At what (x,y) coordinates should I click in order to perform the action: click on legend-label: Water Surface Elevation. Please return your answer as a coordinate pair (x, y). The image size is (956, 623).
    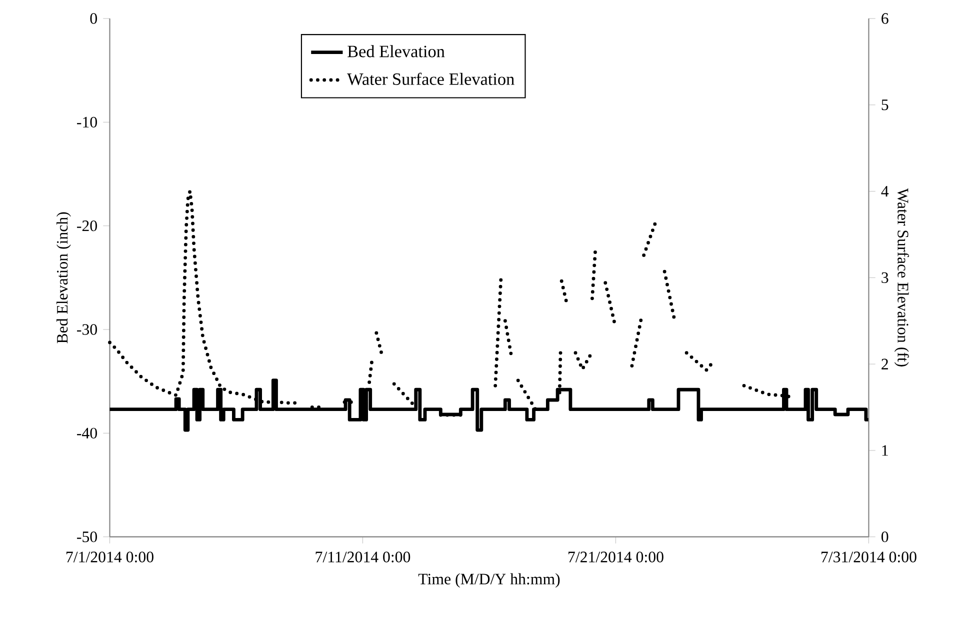
    Looking at the image, I should click on (430, 79).